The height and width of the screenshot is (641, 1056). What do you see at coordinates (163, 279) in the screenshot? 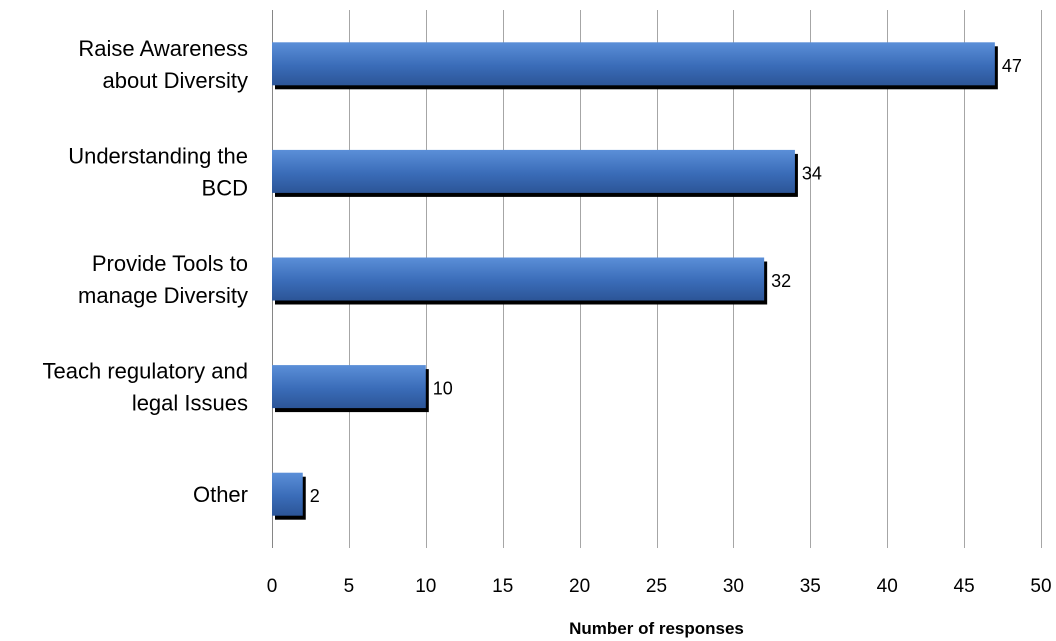
I see `category-label: Provide Tools to manage Diversity` at bounding box center [163, 279].